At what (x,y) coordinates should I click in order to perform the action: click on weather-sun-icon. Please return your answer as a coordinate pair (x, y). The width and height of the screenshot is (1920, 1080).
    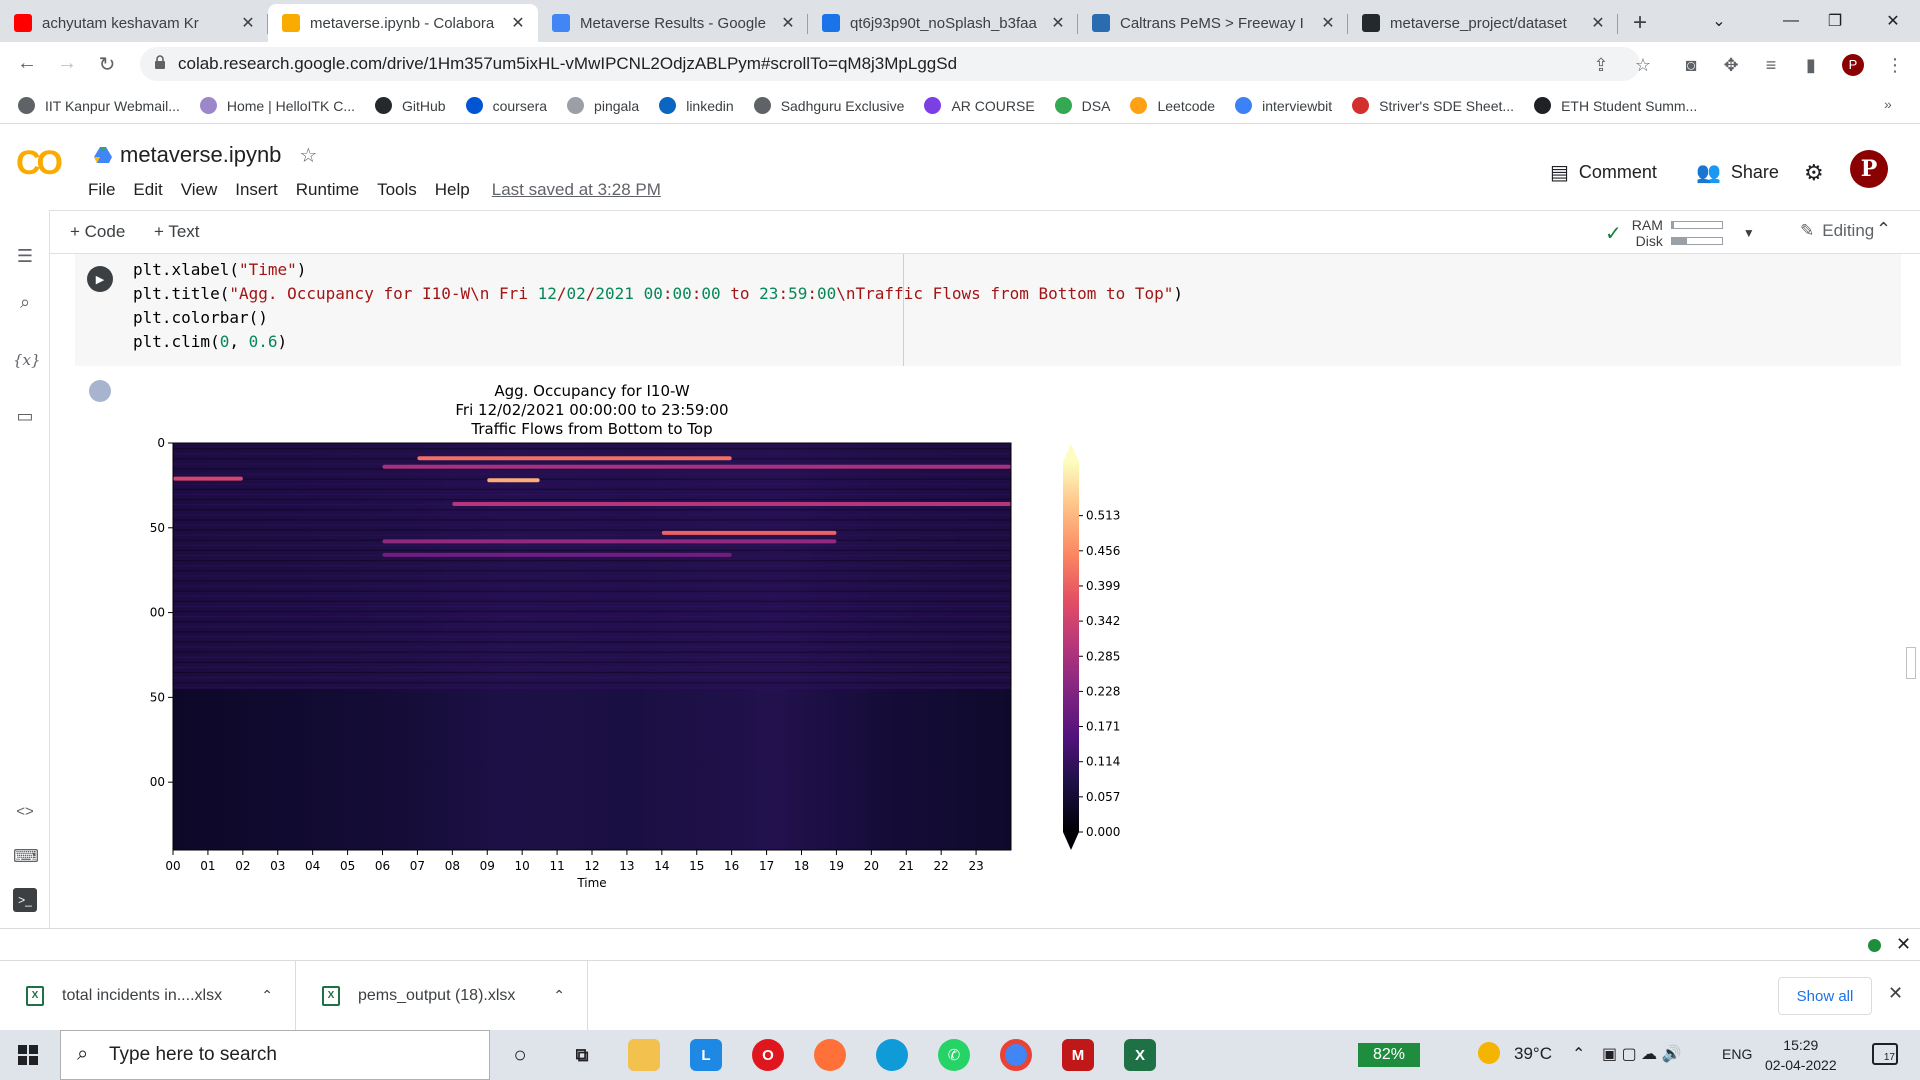
    Looking at the image, I should click on (1489, 1053).